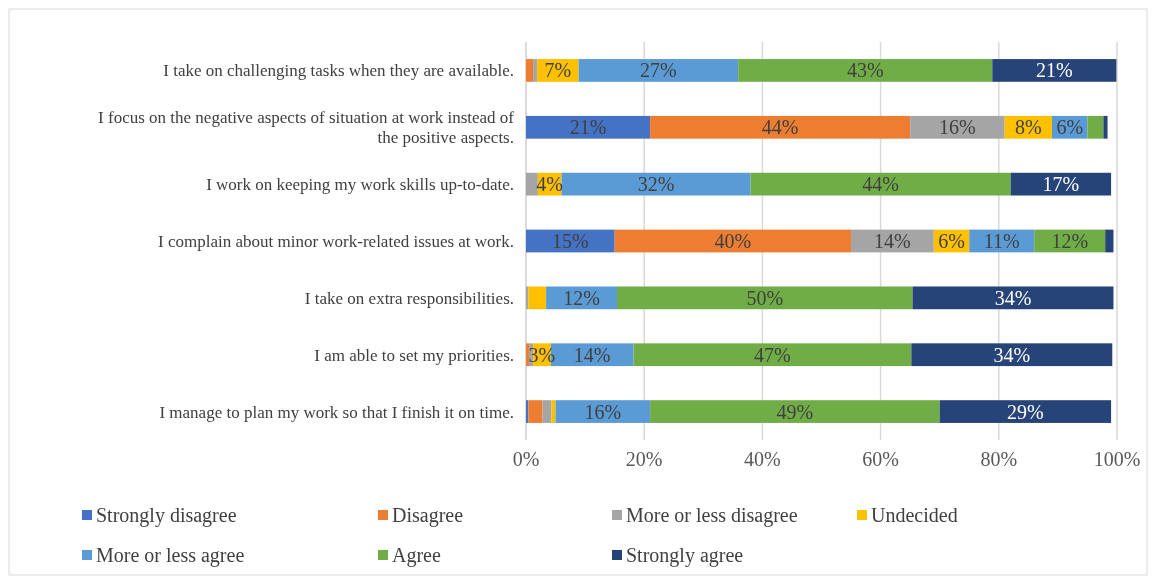 The image size is (1156, 584). I want to click on legend-label: More or less disagree, so click(712, 515).